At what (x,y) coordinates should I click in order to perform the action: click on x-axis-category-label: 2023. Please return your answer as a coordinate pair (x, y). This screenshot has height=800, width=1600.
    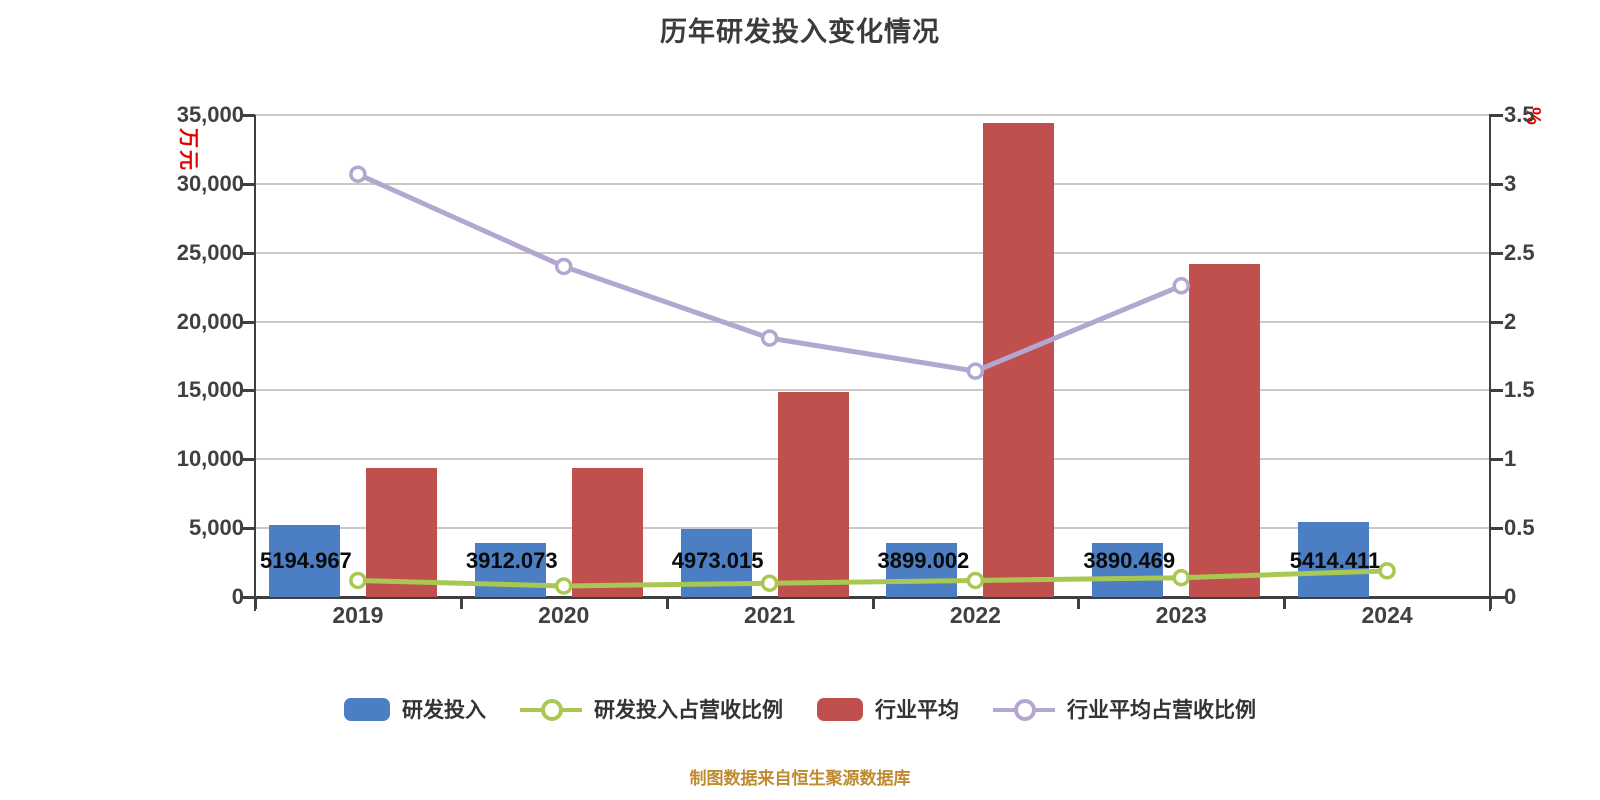
    Looking at the image, I should click on (1181, 615).